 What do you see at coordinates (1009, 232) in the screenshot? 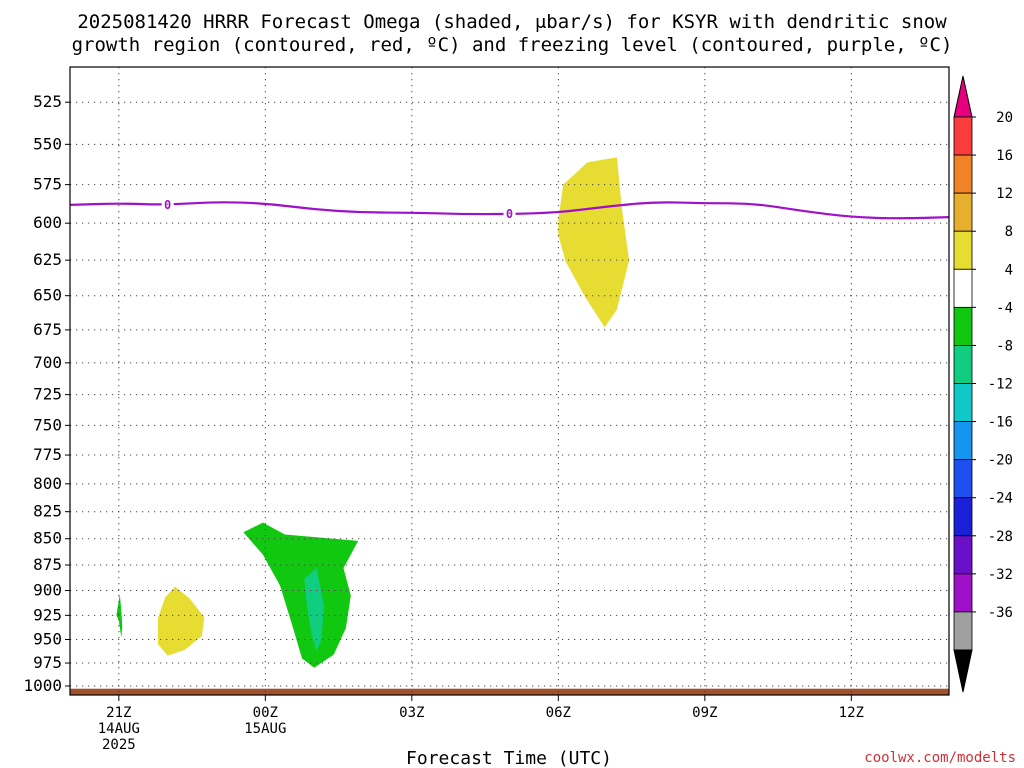
I see `colorbar-tick-label: 8` at bounding box center [1009, 232].